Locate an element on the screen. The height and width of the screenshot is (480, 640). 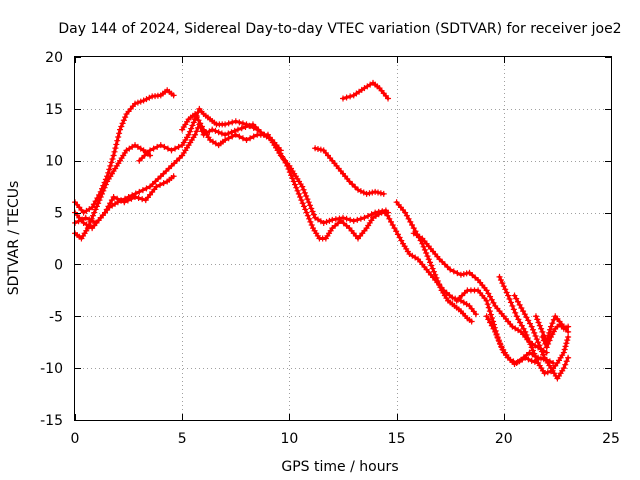
y-tick-label: -5 is located at coordinates (56, 317).